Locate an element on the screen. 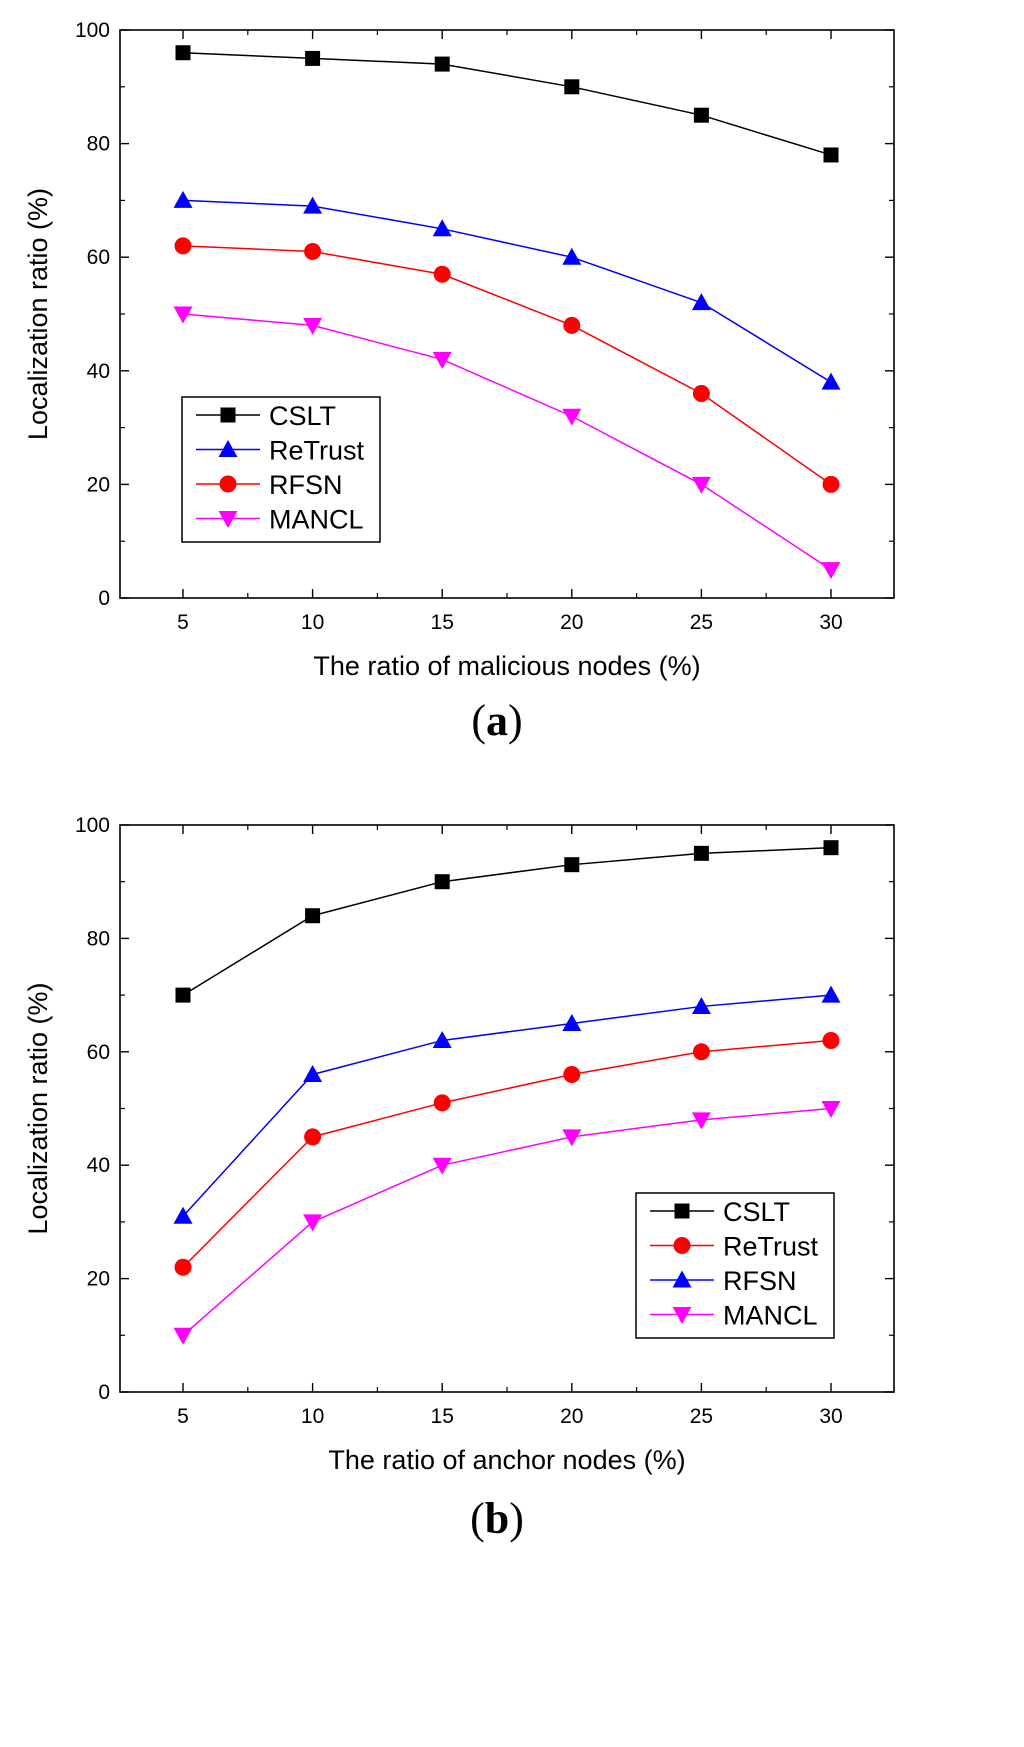 This screenshot has width=1024, height=1747. y-tick-label: 40 is located at coordinates (98, 371).